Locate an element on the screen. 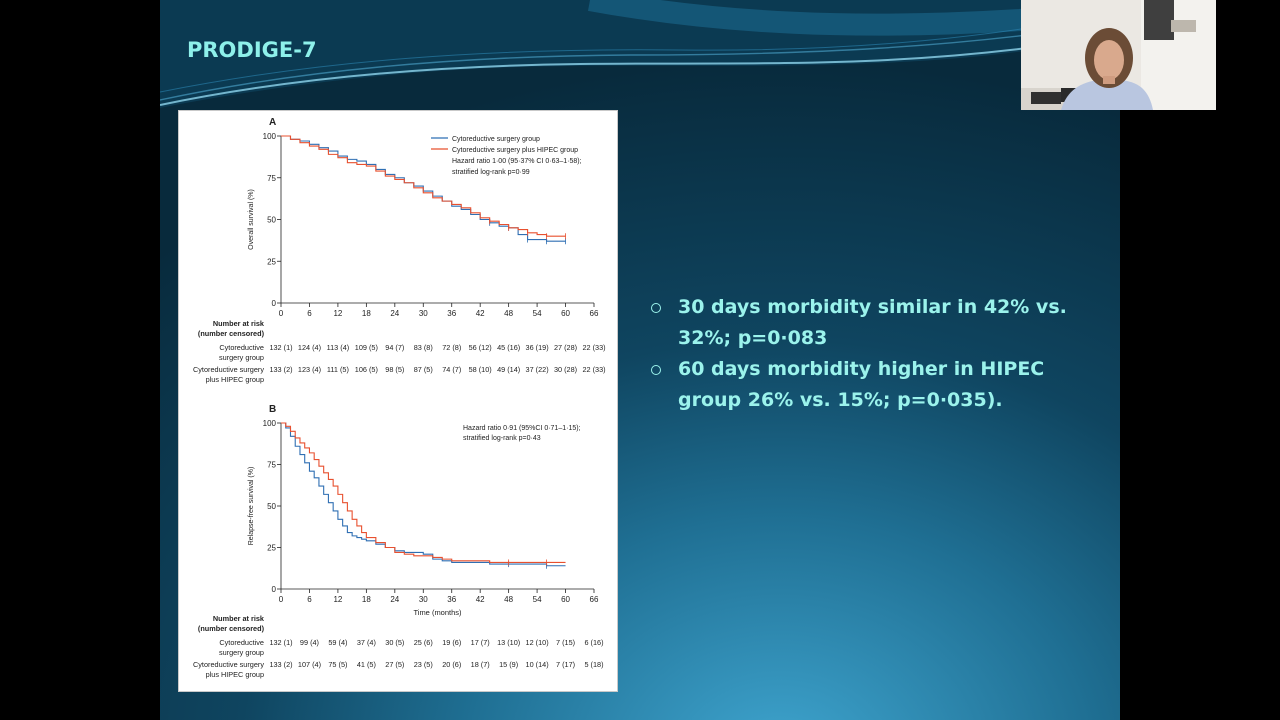  survival-curve-cytoreductive is located at coordinates (423, 494).